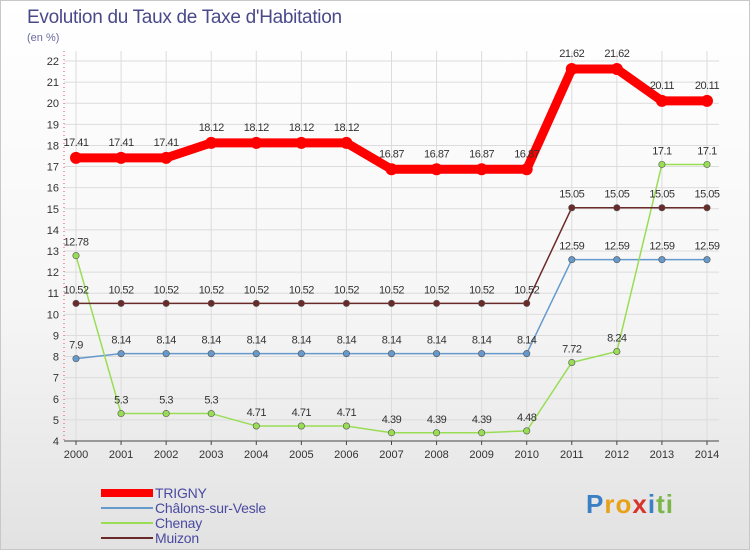 The height and width of the screenshot is (550, 750). Describe the element at coordinates (572, 455) in the screenshot. I see `x-tick-label: 2011` at that location.